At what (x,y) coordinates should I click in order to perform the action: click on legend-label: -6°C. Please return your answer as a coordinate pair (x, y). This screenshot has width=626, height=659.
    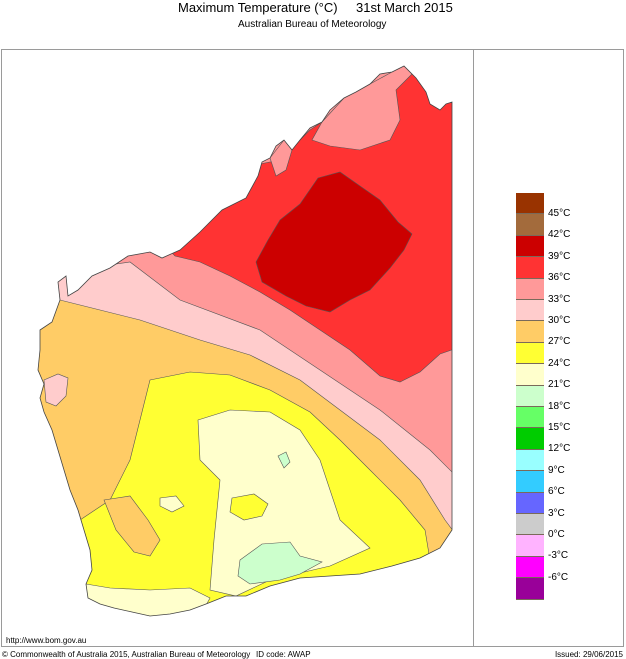
    Looking at the image, I should click on (558, 577).